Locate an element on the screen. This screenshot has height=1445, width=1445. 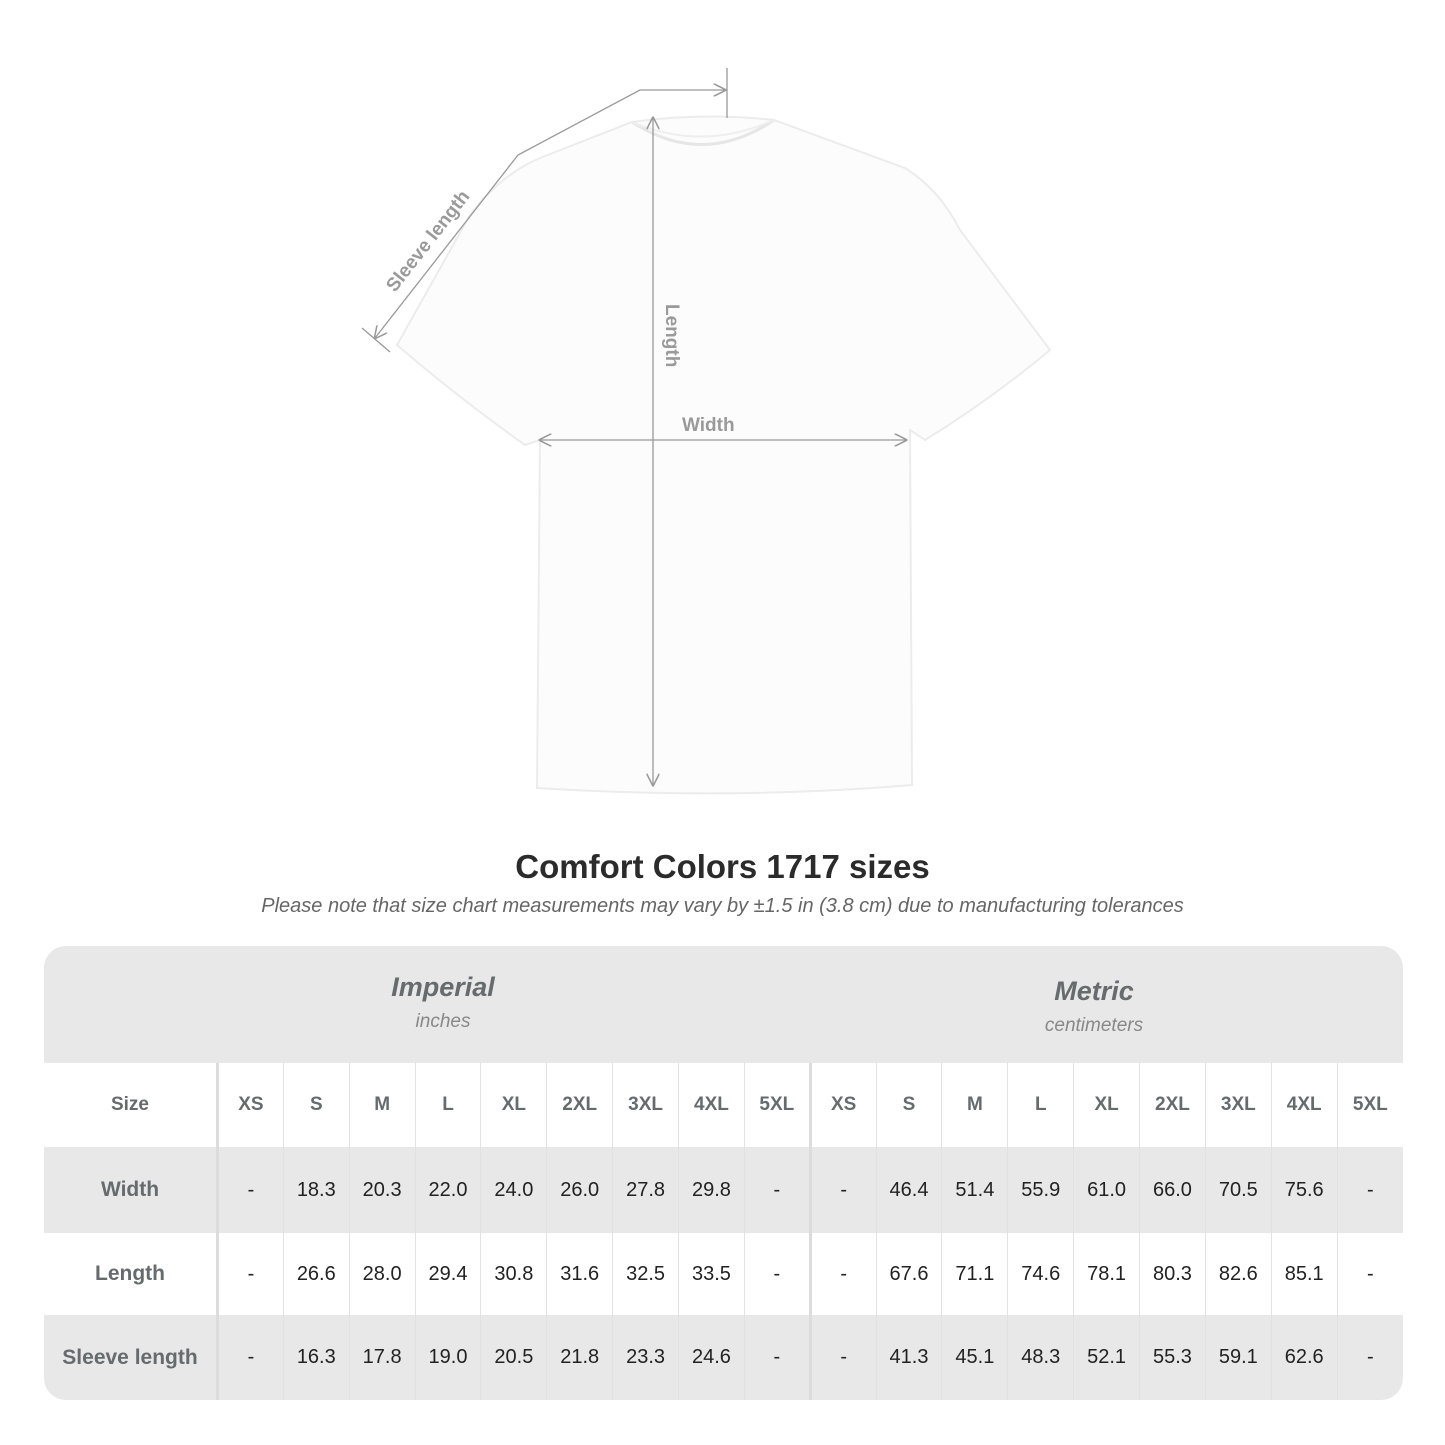
metric-cell: 48.3 is located at coordinates (1040, 1357).